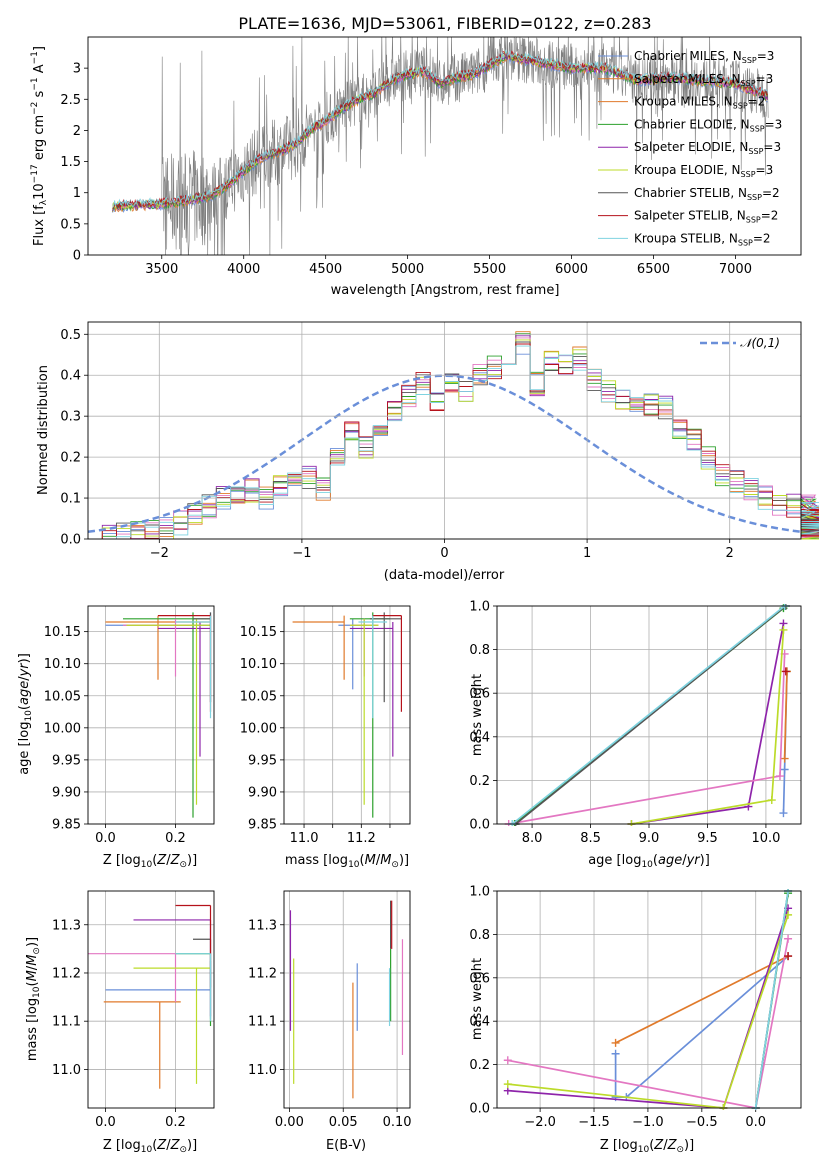 The width and height of the screenshot is (819, 1170). I want to click on x-tick-label: 3500, so click(161, 269).